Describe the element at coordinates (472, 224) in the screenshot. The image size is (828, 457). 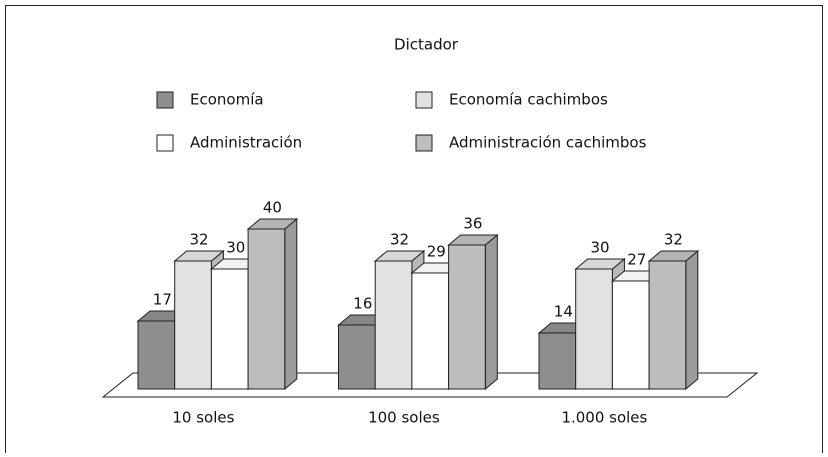
I see `value-label: 36` at that location.